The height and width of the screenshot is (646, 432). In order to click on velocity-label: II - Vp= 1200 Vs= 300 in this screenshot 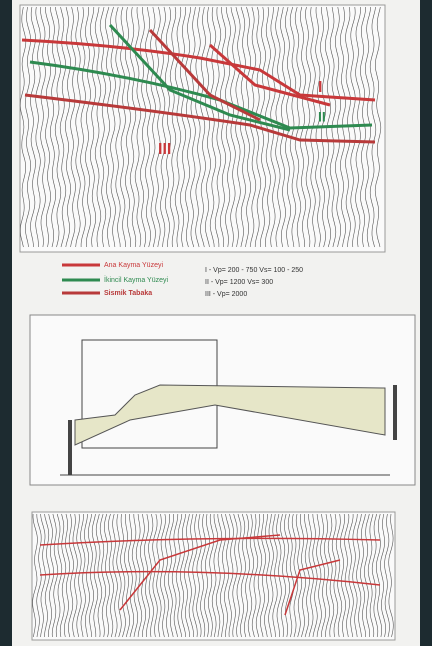, I will do `click(239, 282)`.